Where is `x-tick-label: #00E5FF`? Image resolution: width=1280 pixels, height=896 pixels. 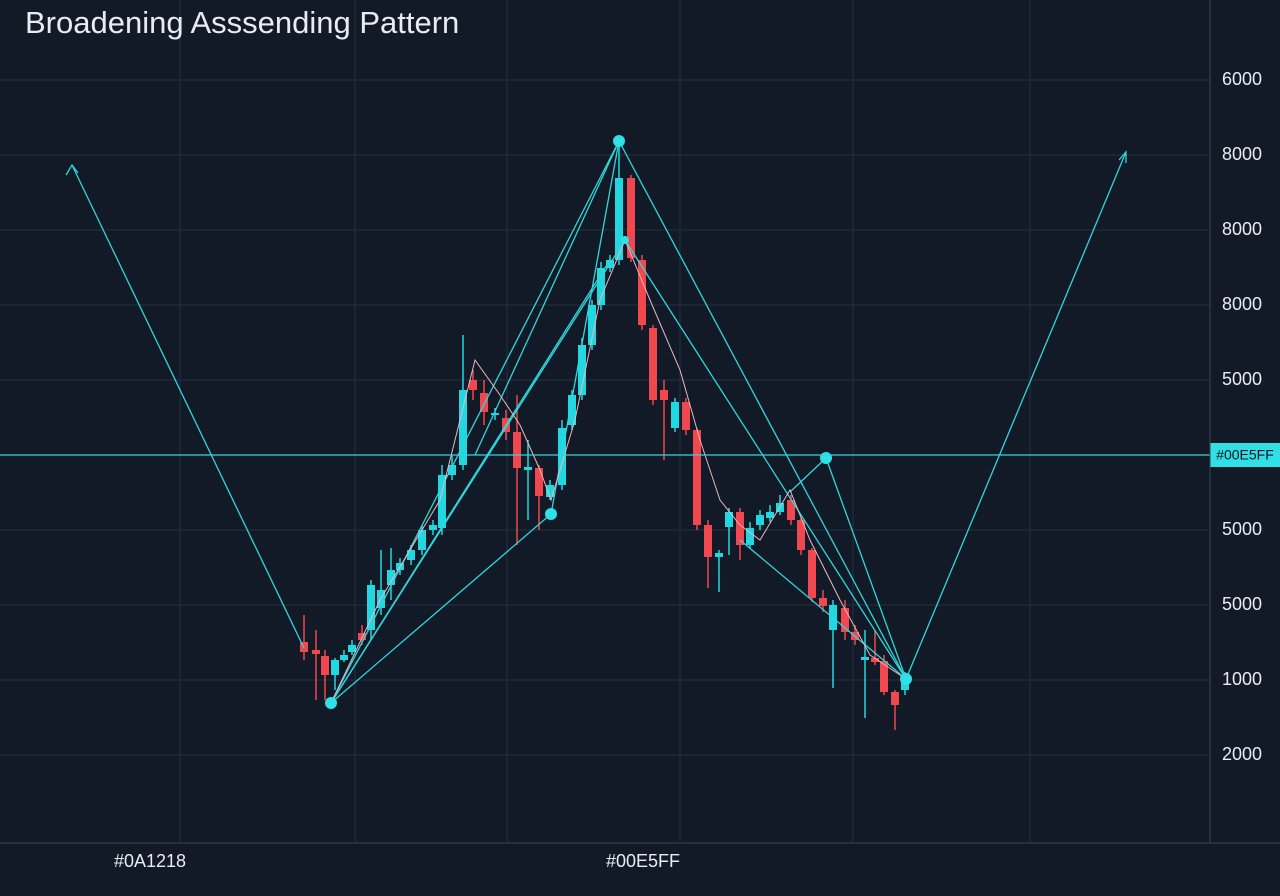
x-tick-label: #00E5FF is located at coordinates (643, 861).